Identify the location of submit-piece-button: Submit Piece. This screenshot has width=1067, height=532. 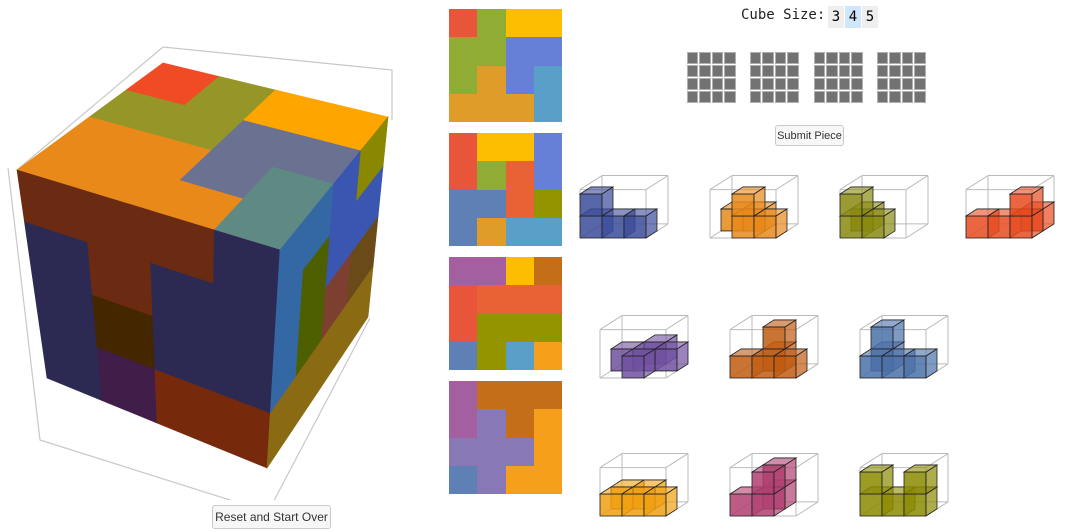
(809, 135).